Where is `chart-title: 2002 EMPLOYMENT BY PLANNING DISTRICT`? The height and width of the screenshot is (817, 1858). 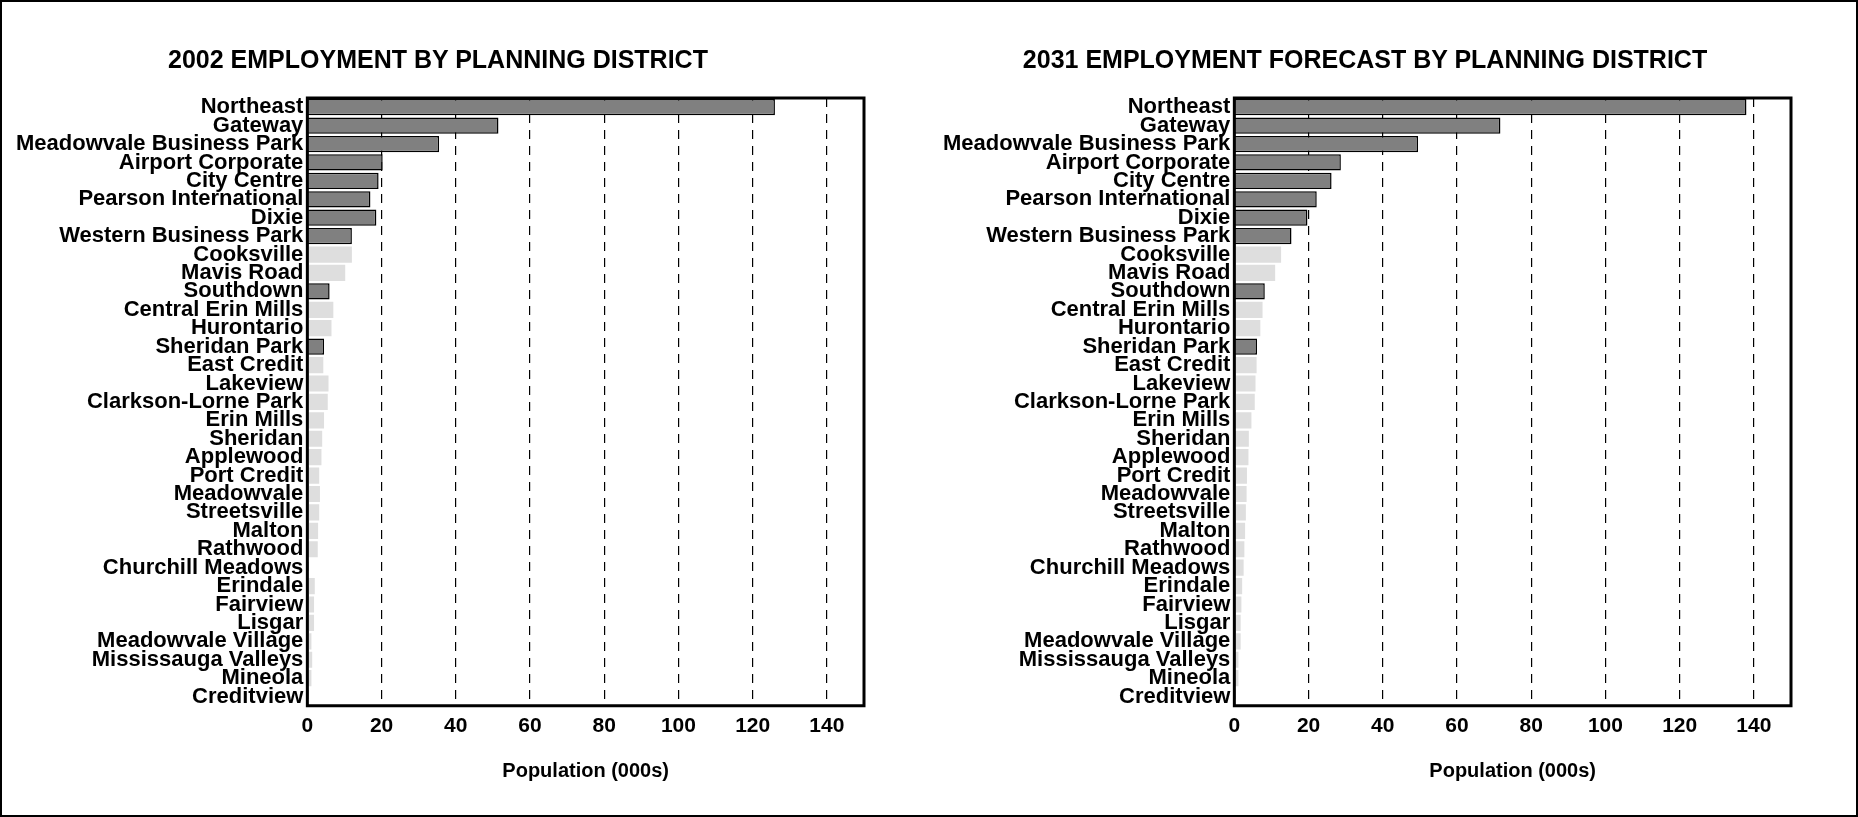 chart-title: 2002 EMPLOYMENT BY PLANNING DISTRICT is located at coordinates (438, 58).